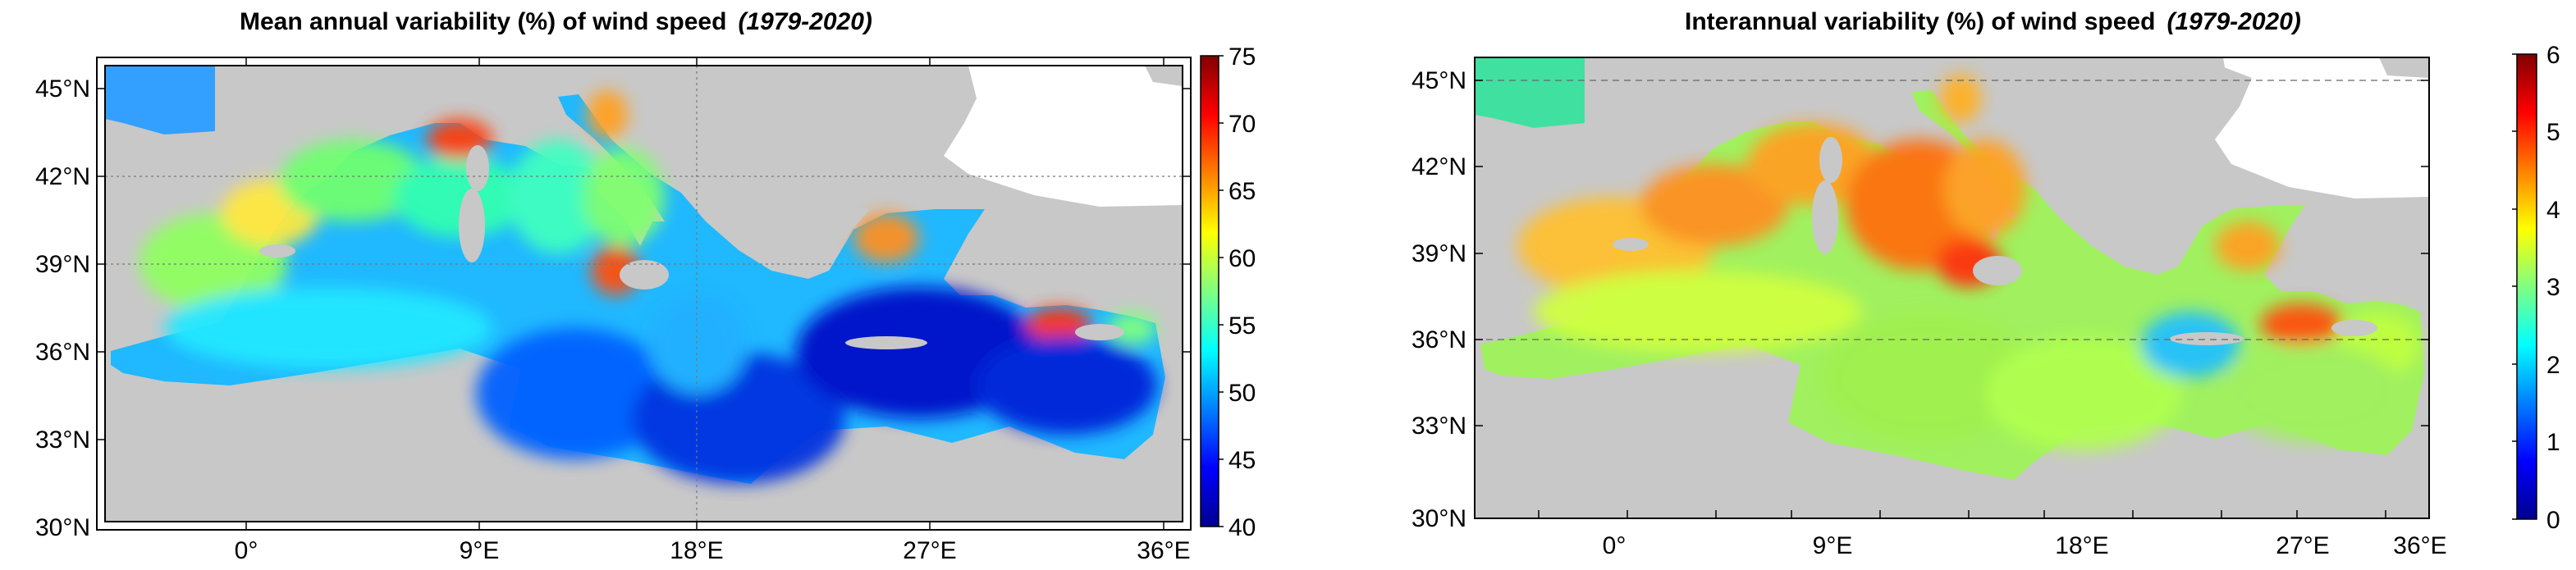  What do you see at coordinates (2553, 211) in the screenshot?
I see `right-colorbar-tick: 4` at bounding box center [2553, 211].